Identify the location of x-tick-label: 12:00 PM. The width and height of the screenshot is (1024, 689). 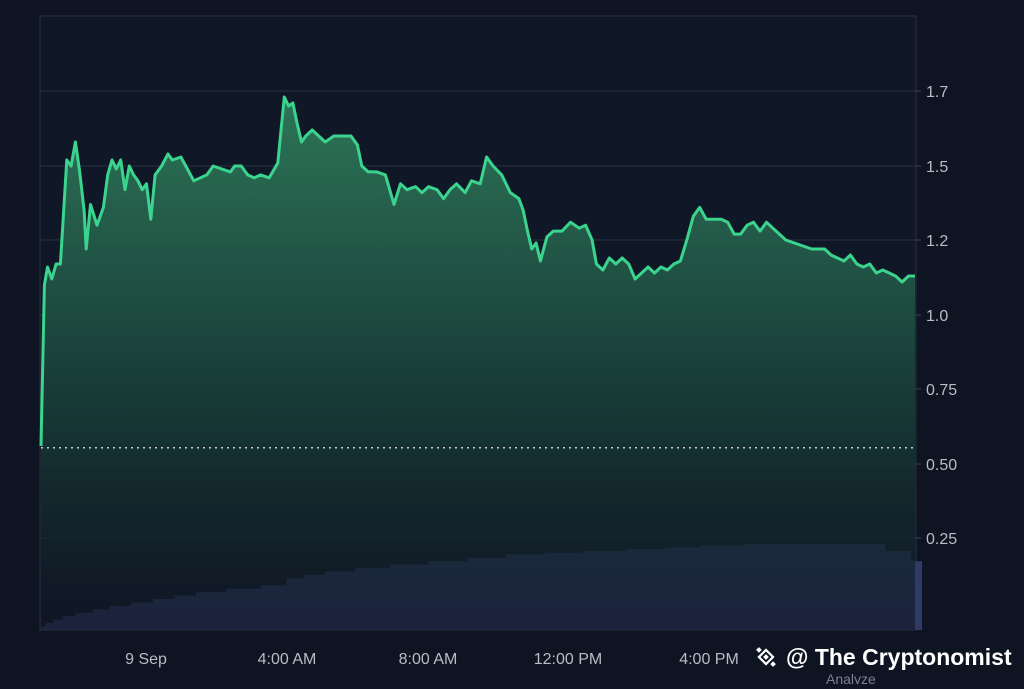
(568, 659).